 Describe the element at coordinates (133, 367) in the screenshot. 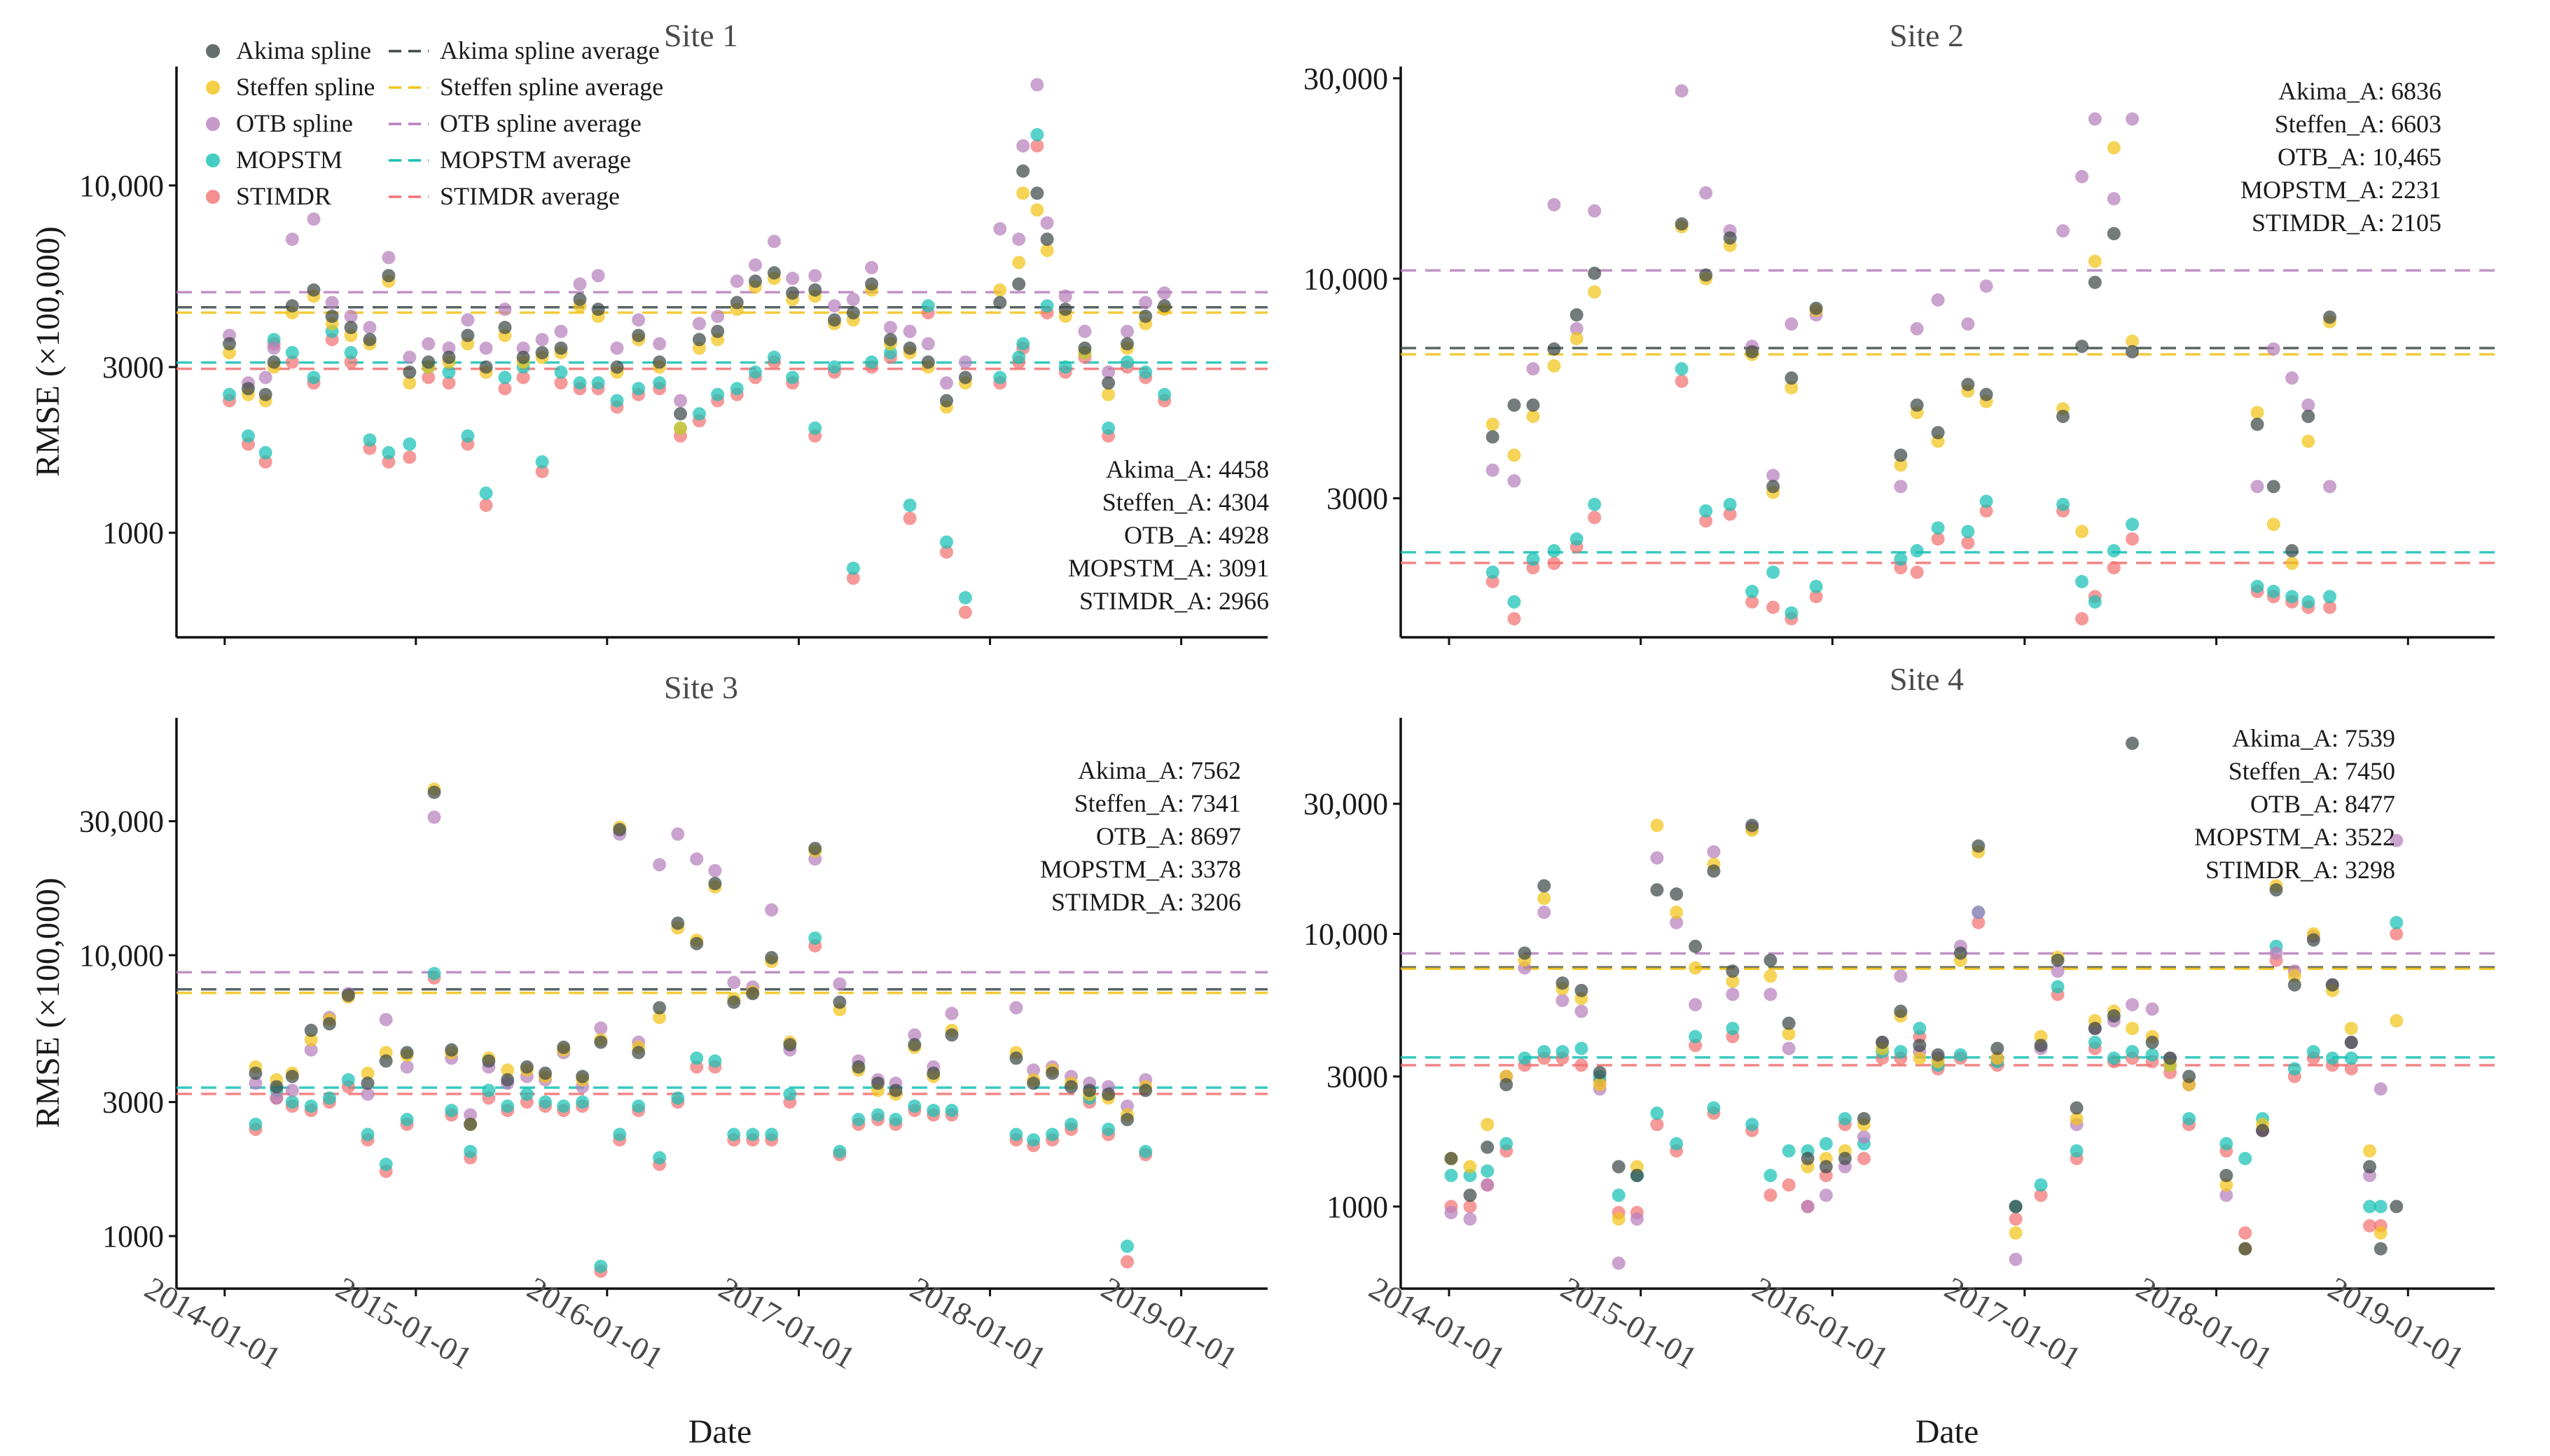

I see `y-tick-label: 3000` at that location.